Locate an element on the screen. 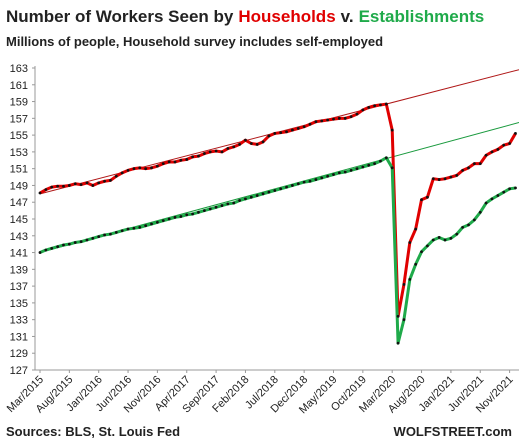  y-tick-label: 139 is located at coordinates (19, 270).